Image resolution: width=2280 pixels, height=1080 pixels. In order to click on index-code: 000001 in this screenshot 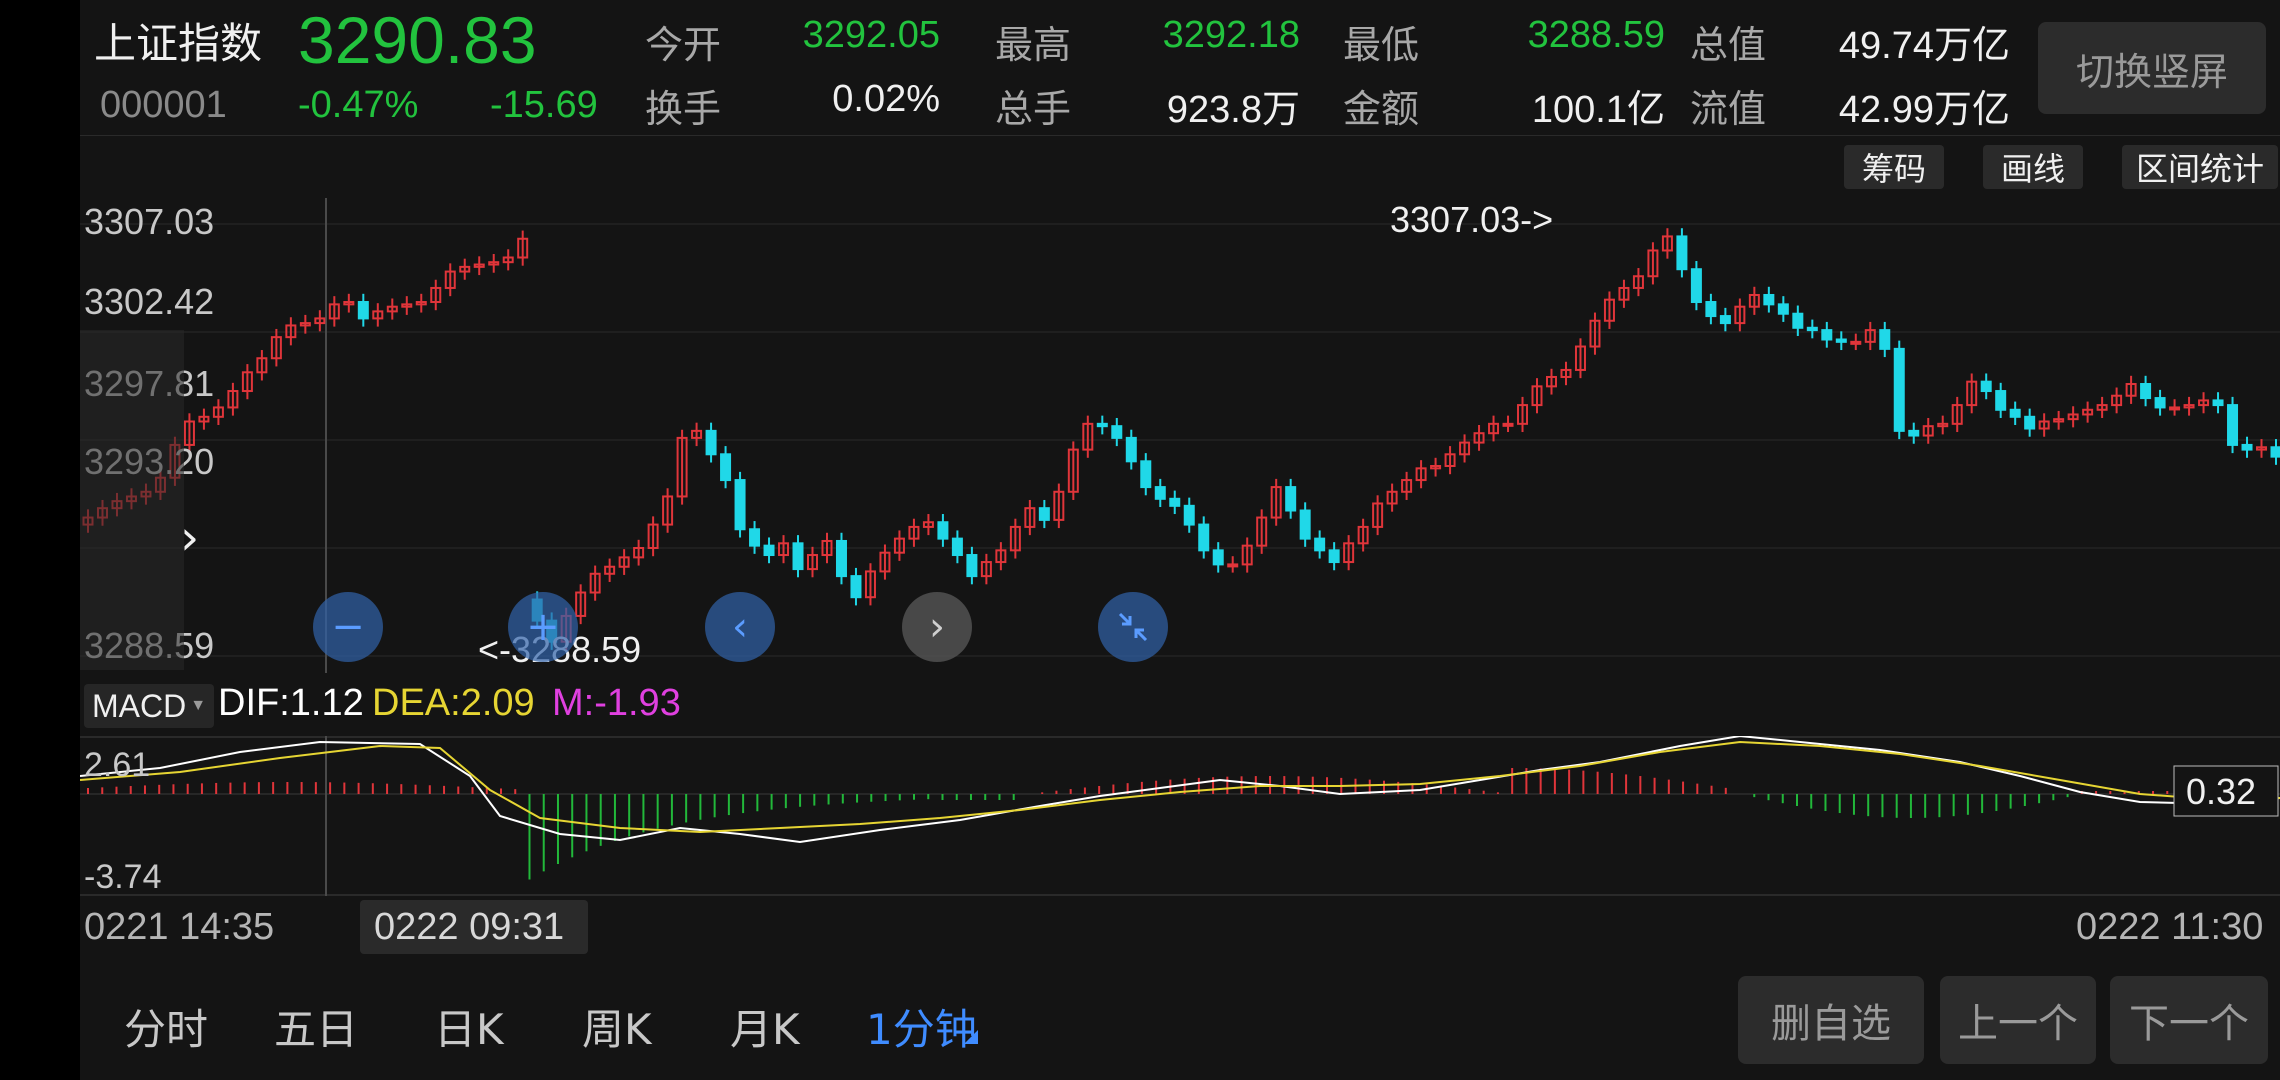, I will do `click(163, 105)`.